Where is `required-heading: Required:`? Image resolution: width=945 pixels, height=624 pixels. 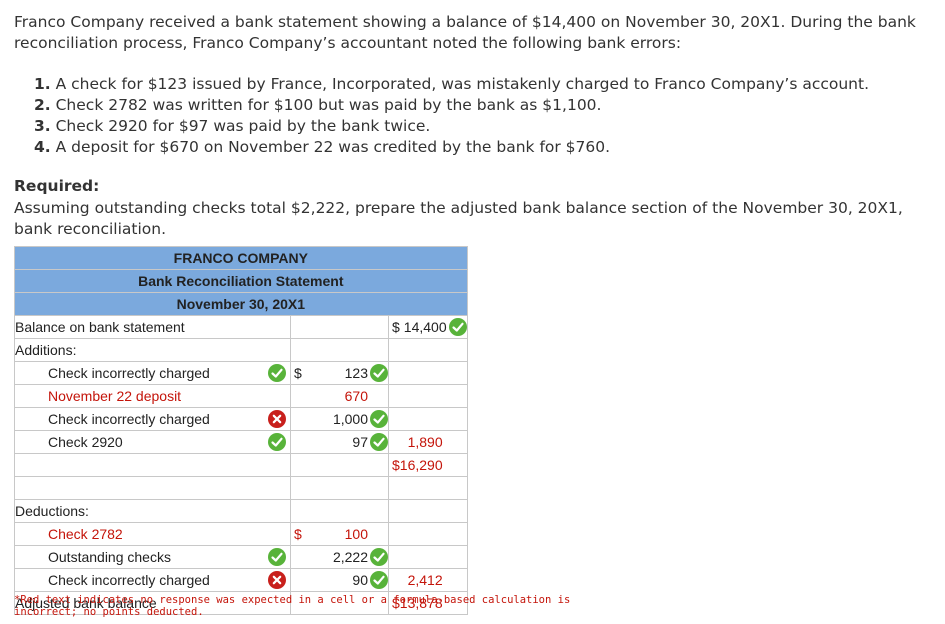 required-heading: Required: is located at coordinates (57, 186).